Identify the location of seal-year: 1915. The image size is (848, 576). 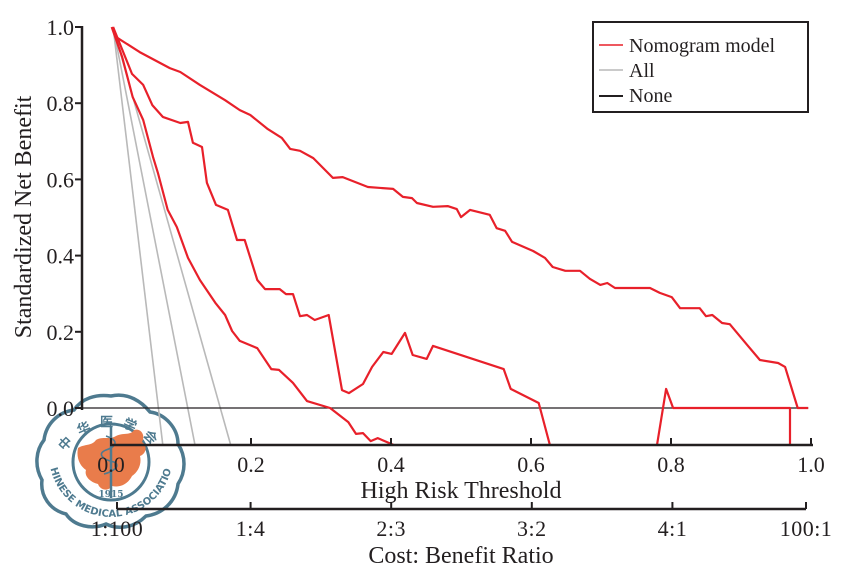
(110, 495).